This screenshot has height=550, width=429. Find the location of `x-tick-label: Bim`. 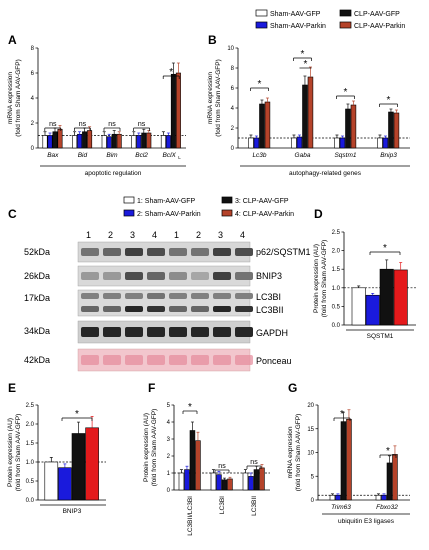

x-tick-label: Bim is located at coordinates (112, 155).